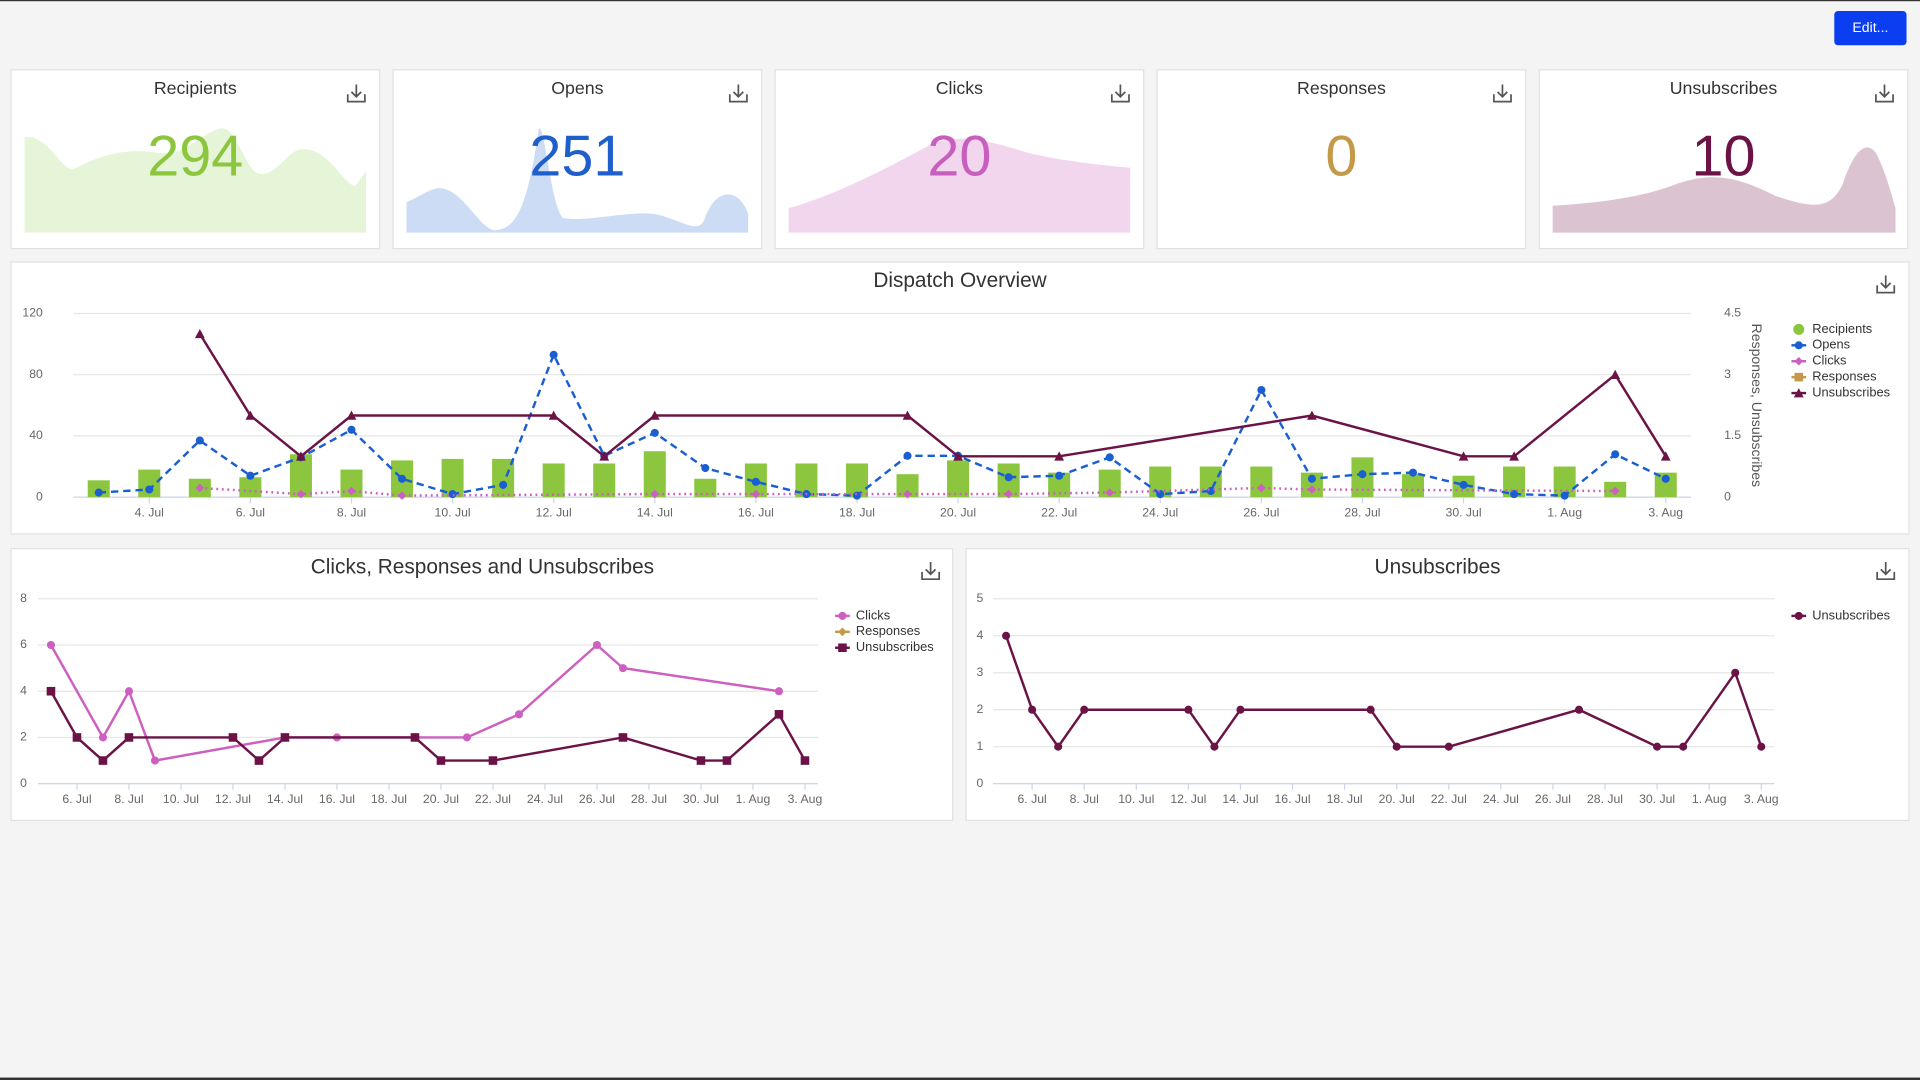 The height and width of the screenshot is (1080, 1920). I want to click on x-tick-label: 26. Jul, so click(1553, 799).